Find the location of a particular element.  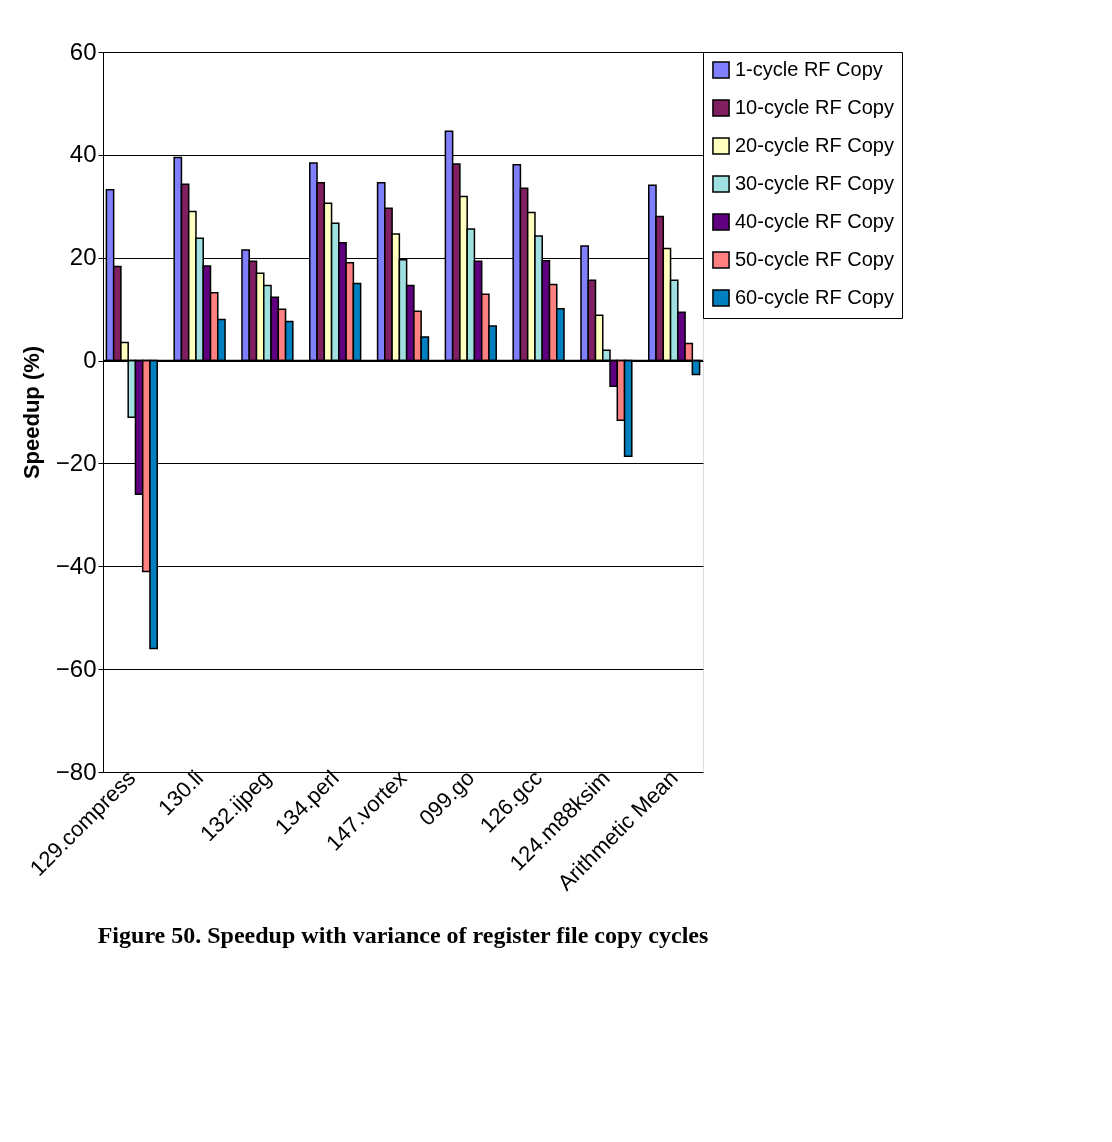

legend-label: 50-cycle RF Copy is located at coordinates (814, 259).